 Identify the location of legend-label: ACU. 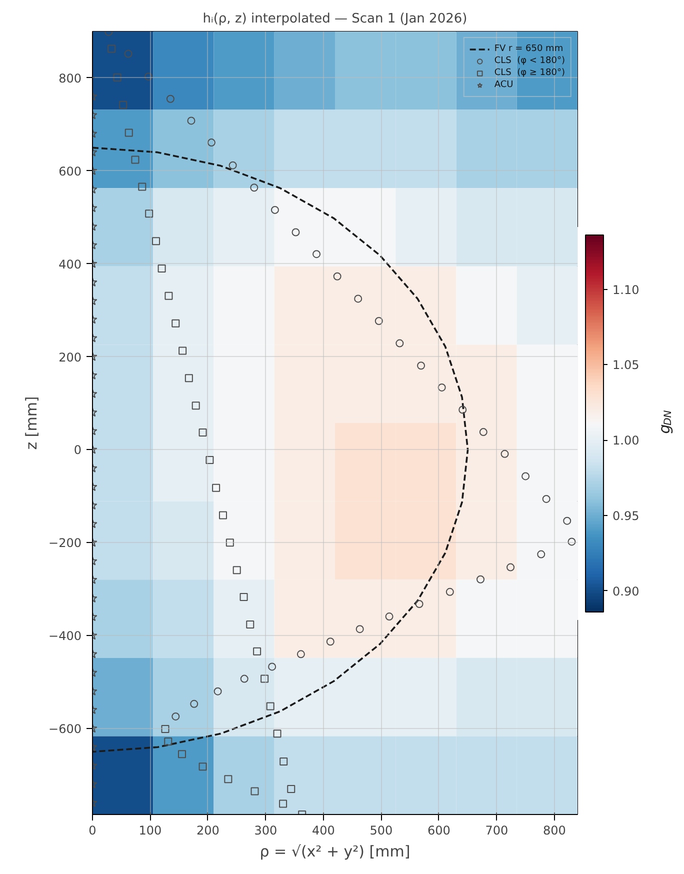
(504, 85).